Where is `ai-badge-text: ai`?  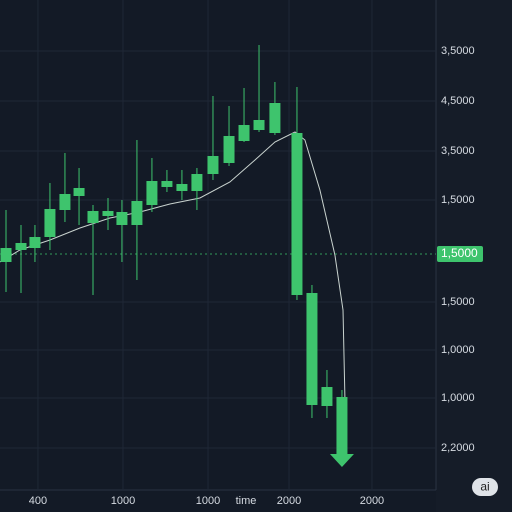
ai-badge-text: ai is located at coordinates (484, 487).